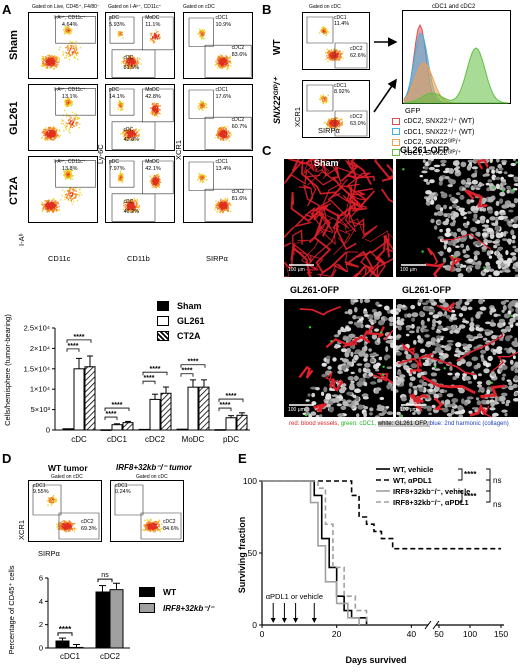 The width and height of the screenshot is (520, 672). I want to click on x-tick-label: MoDC, so click(193, 439).